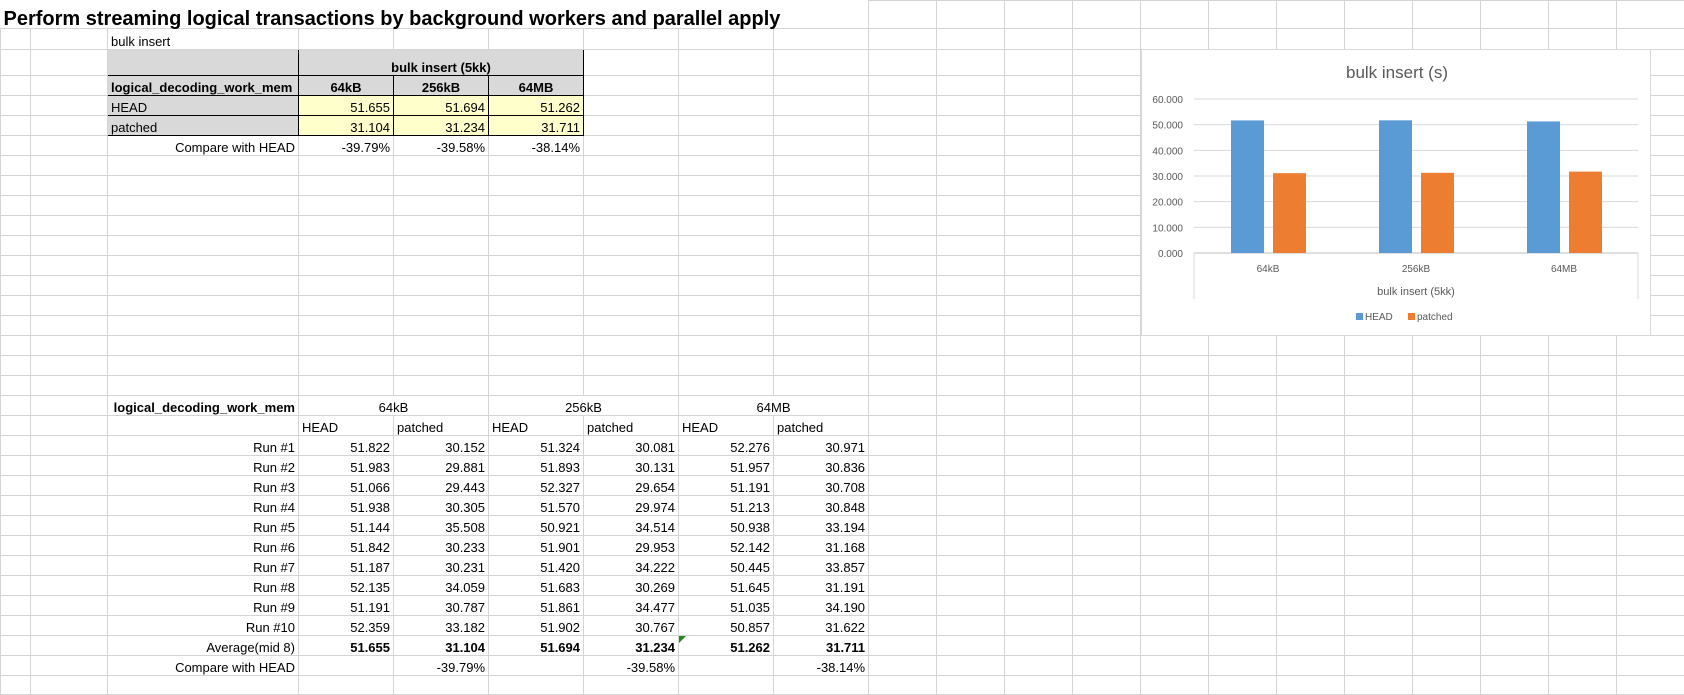  I want to click on run-value: 29.953, so click(631, 546).